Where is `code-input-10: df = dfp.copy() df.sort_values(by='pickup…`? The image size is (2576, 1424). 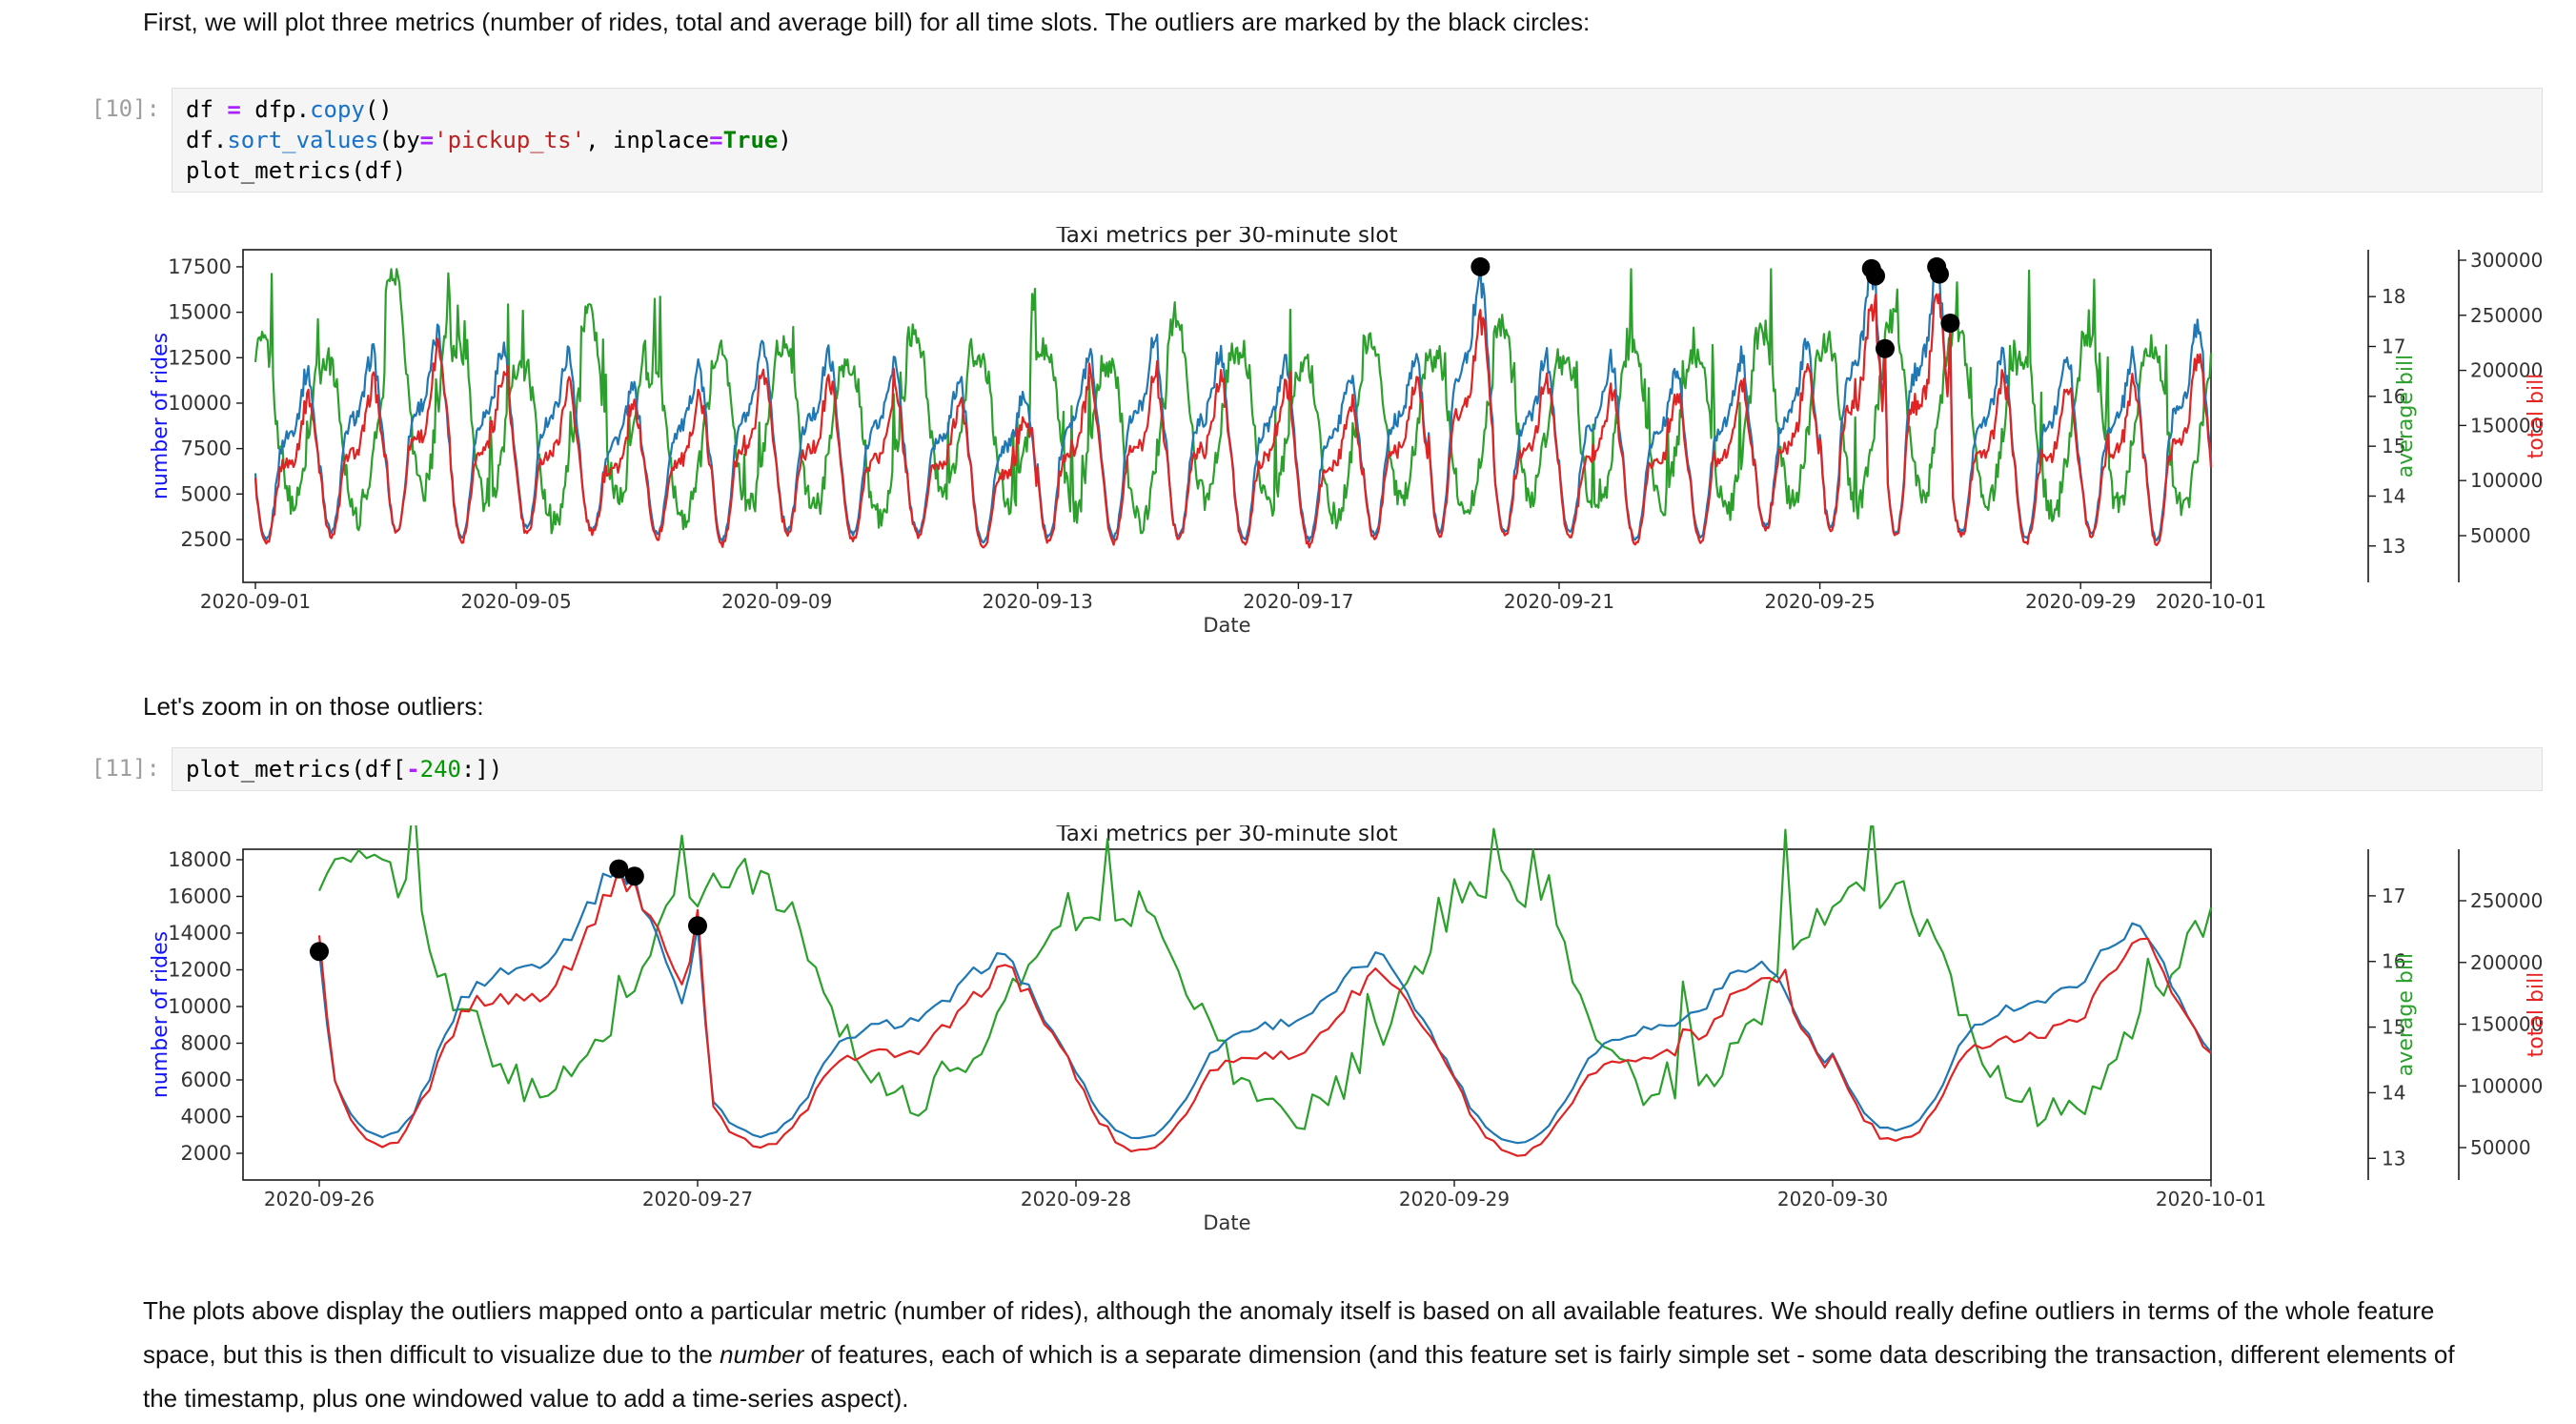
code-input-10: df = dfp.copy() df.sort_values(by='pickup… is located at coordinates (489, 140).